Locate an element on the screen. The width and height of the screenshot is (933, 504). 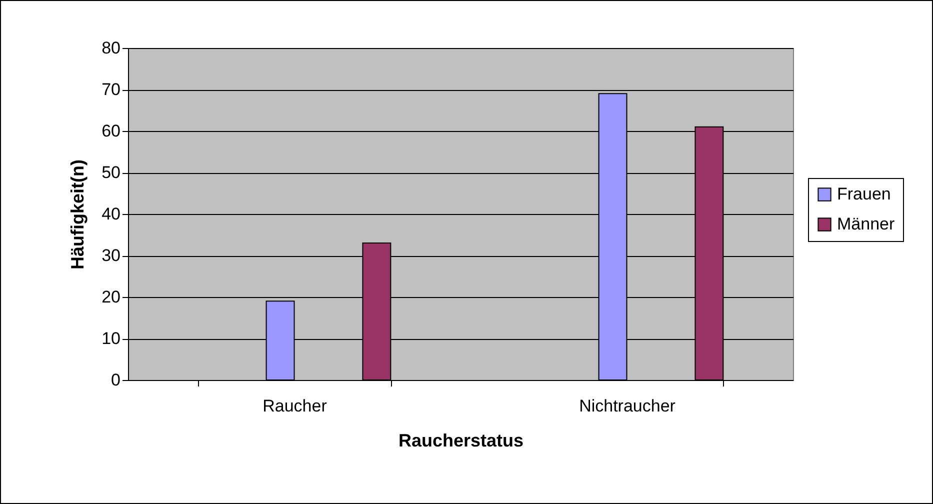
y-tick-label: 80 is located at coordinates (111, 48).